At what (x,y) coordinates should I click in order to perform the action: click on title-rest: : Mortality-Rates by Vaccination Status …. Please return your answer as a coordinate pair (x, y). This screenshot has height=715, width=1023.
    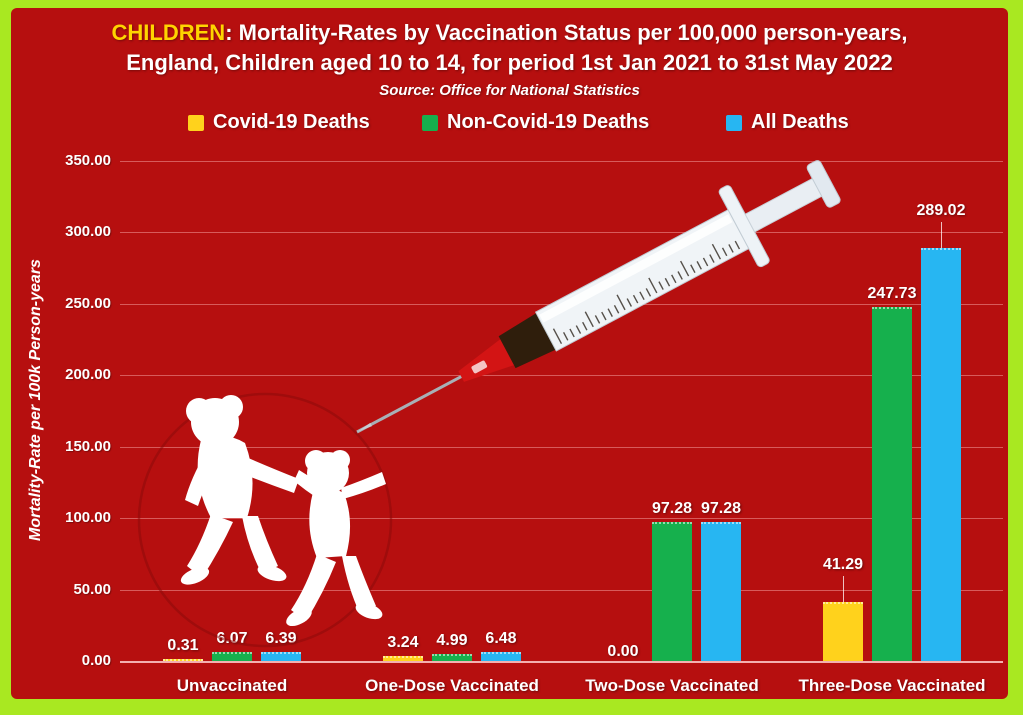
    Looking at the image, I should click on (566, 32).